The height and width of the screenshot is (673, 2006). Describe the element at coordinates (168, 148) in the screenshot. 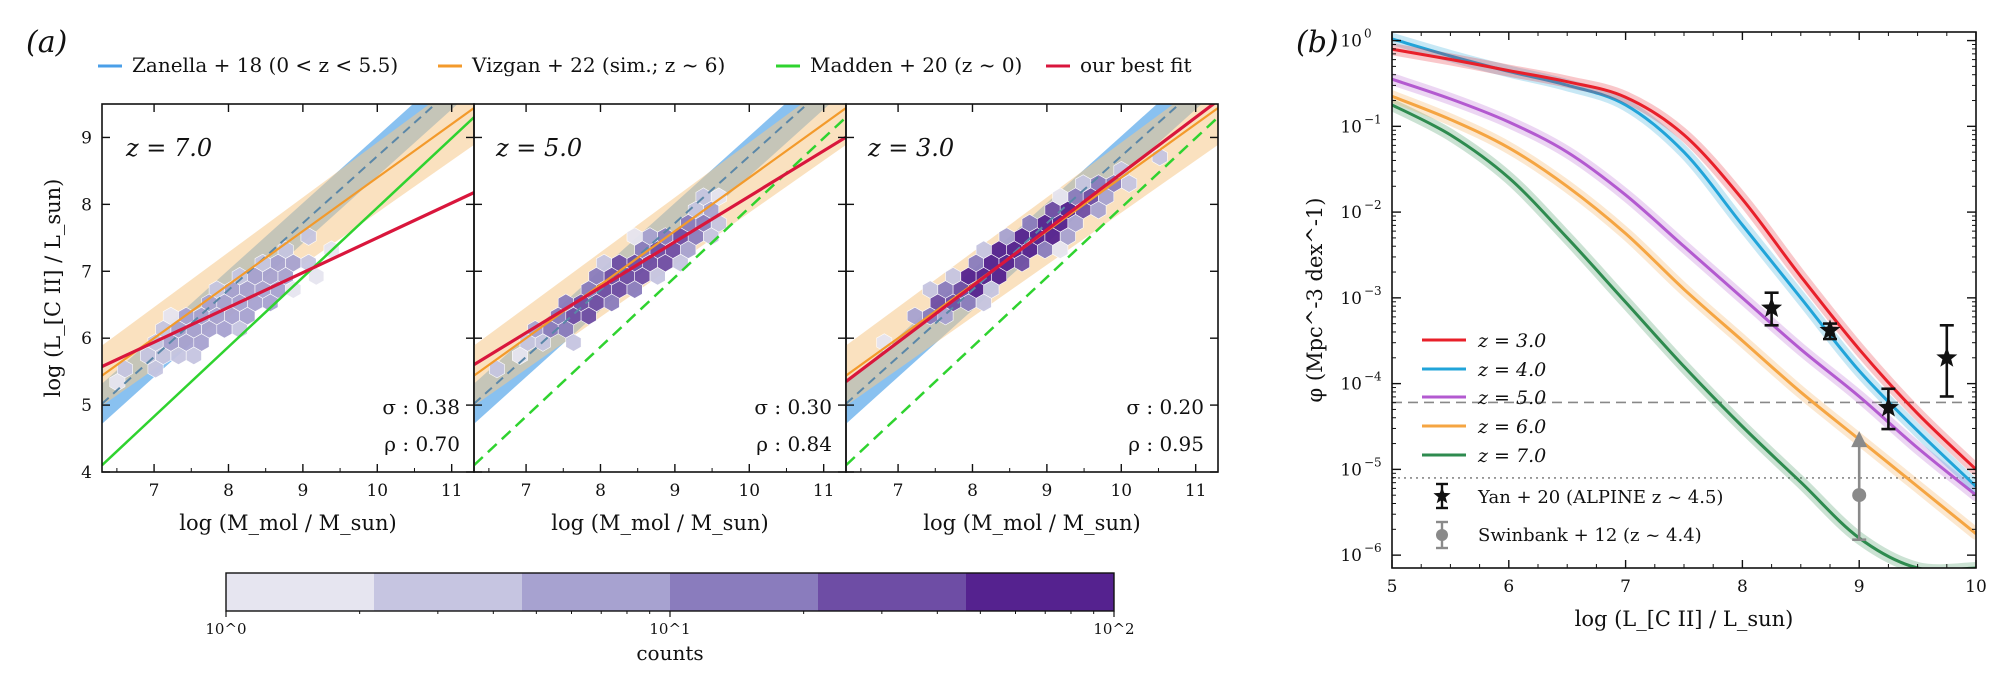

I see `subpanel-z7-title: z = 7.0` at that location.